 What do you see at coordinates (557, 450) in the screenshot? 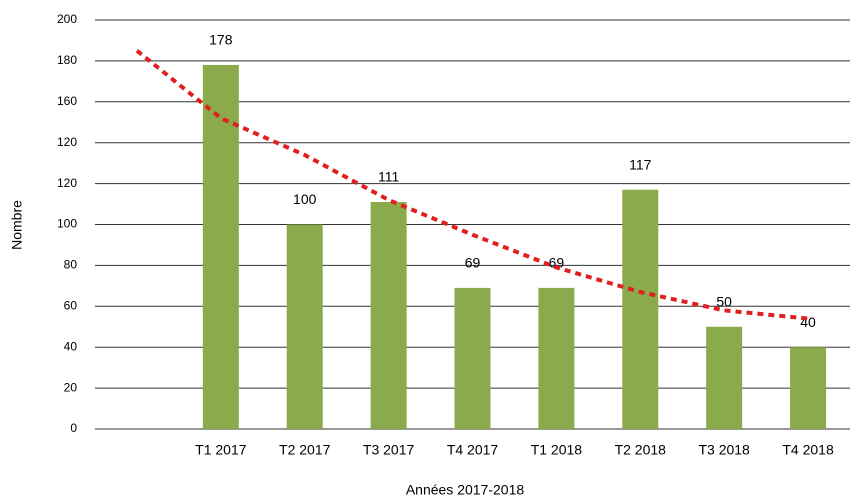
I see `x-tick-label: T1 2018` at bounding box center [557, 450].